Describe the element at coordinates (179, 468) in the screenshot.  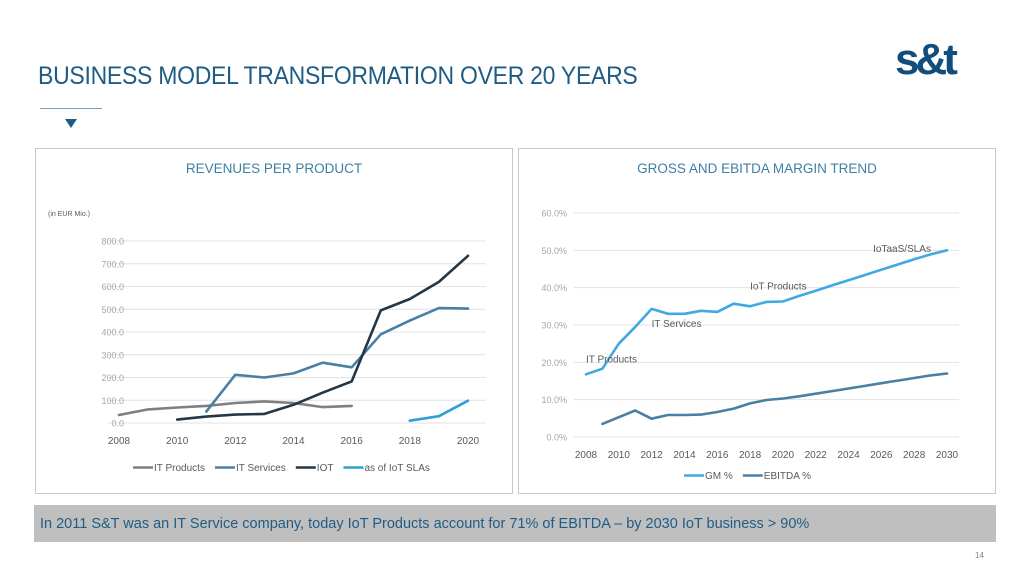
I see `legend-label: IT Products` at that location.